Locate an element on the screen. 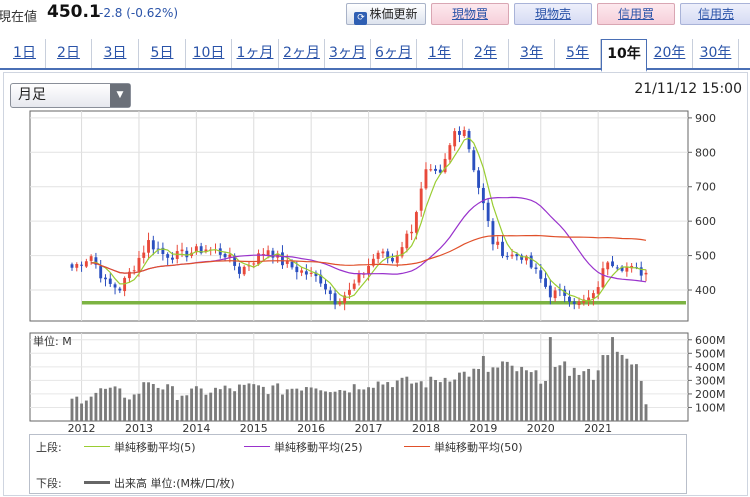  margin-buy-button: 信用買 is located at coordinates (636, 14).